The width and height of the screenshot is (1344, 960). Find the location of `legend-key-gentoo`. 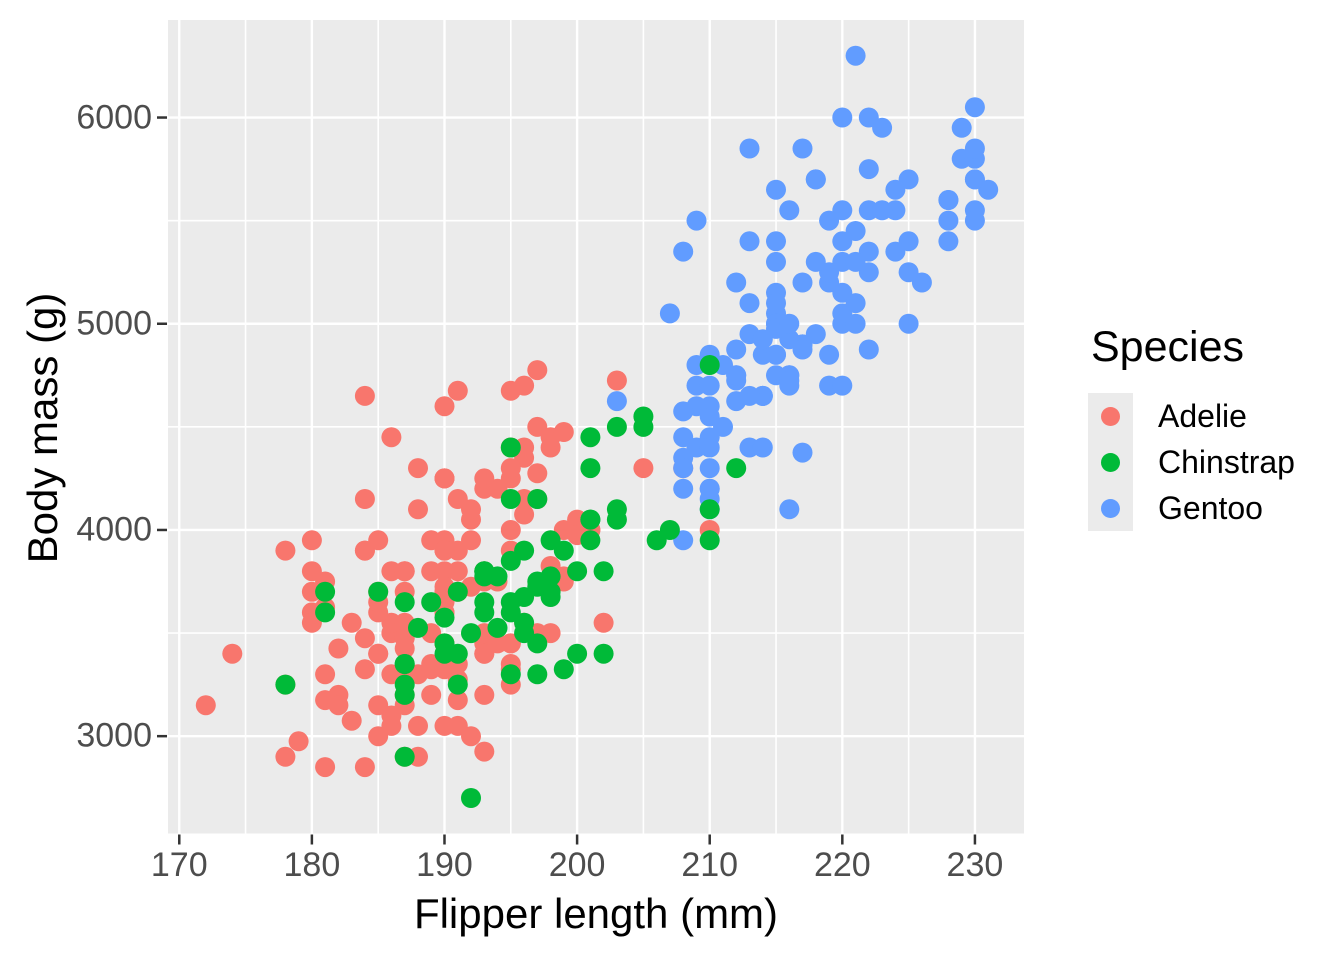

legend-key-gentoo is located at coordinates (1110, 508).